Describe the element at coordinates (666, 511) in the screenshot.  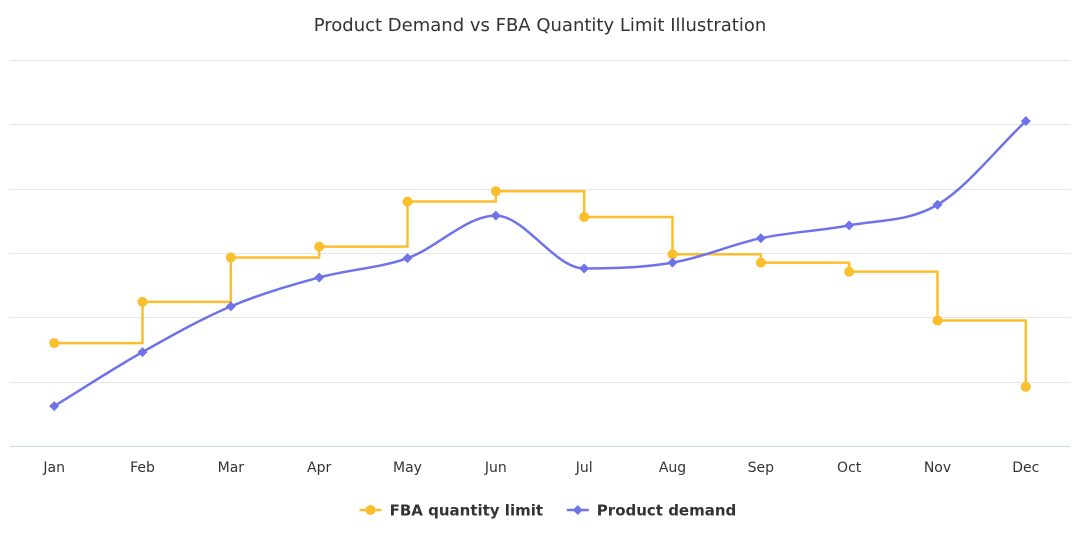
I see `legend-label: Product demand` at that location.